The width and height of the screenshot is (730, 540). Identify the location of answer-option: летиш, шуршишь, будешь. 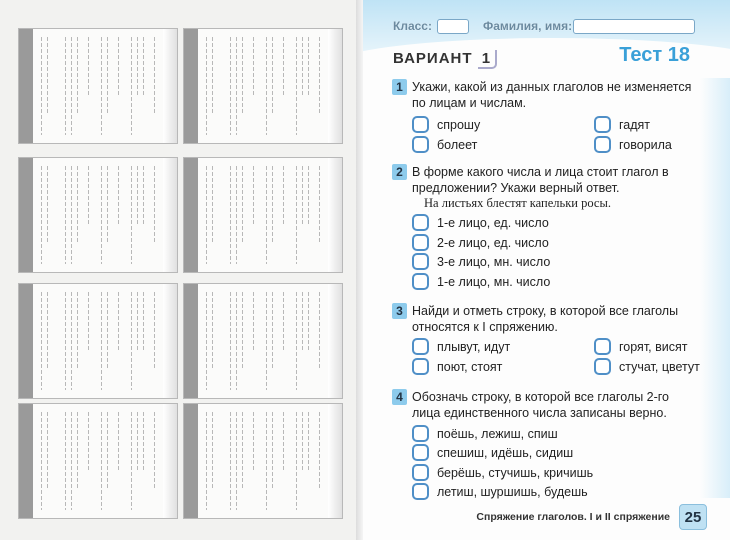
(500, 491).